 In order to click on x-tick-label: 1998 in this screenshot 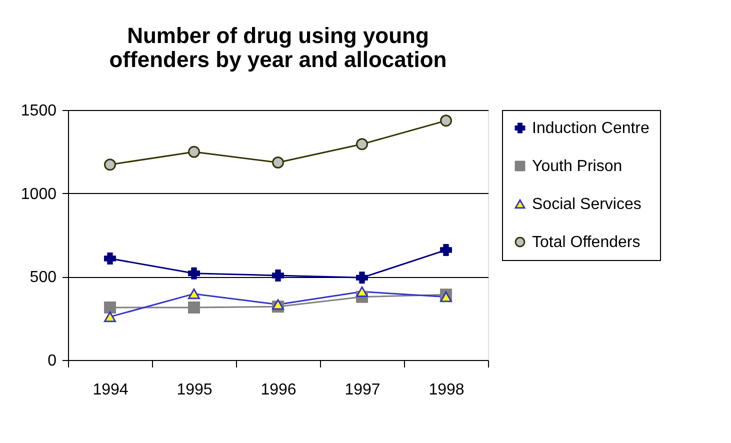, I will do `click(446, 390)`.